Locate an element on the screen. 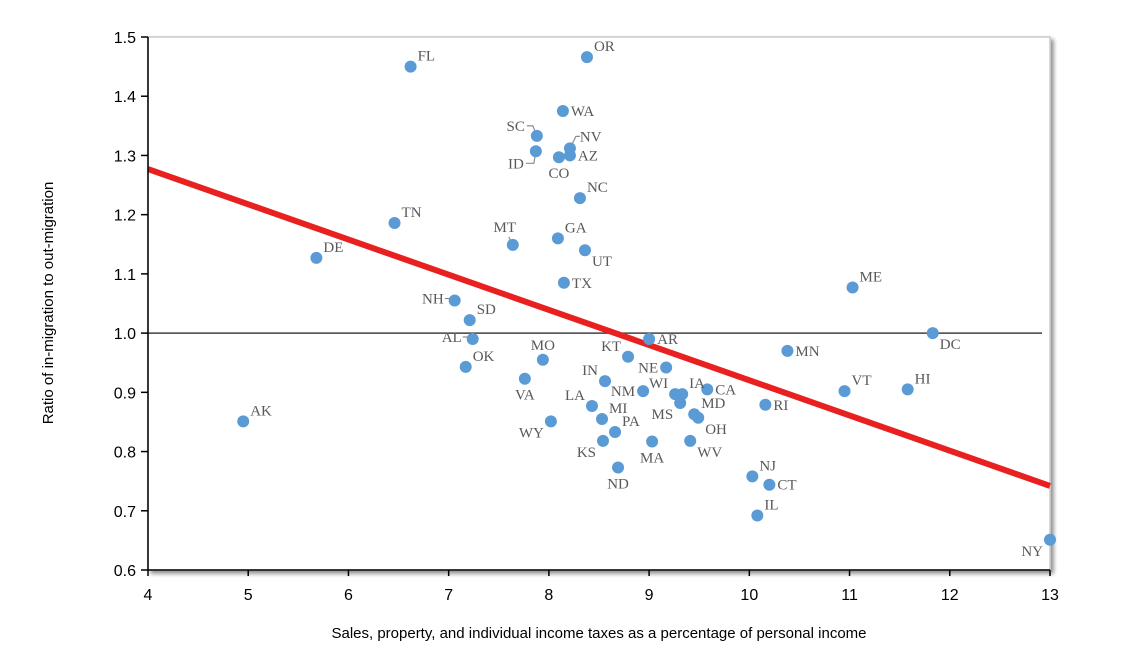 The height and width of the screenshot is (657, 1125). point-label-la: LA is located at coordinates (575, 396).